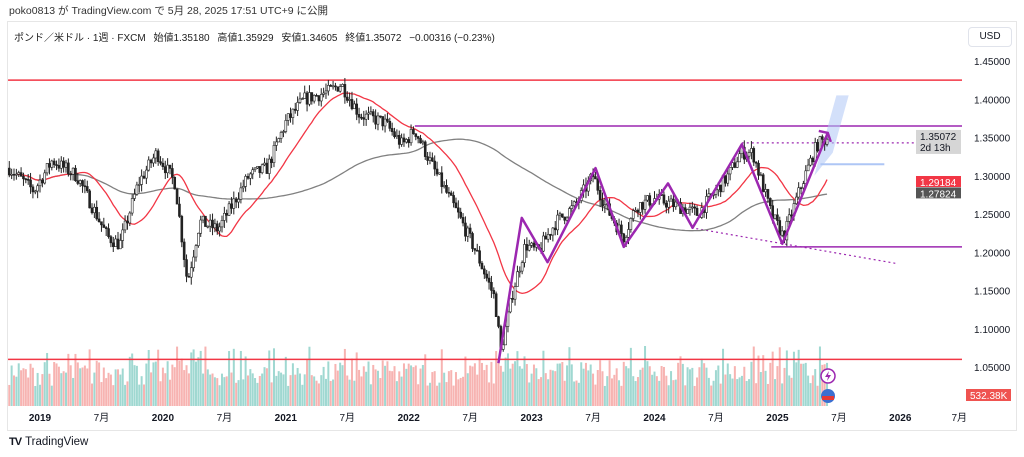 Image resolution: width=1024 pixels, height=457 pixels. What do you see at coordinates (80, 38) in the screenshot?
I see `symbol-label: ポンド／米ドル · 1週 · FXCM` at bounding box center [80, 38].